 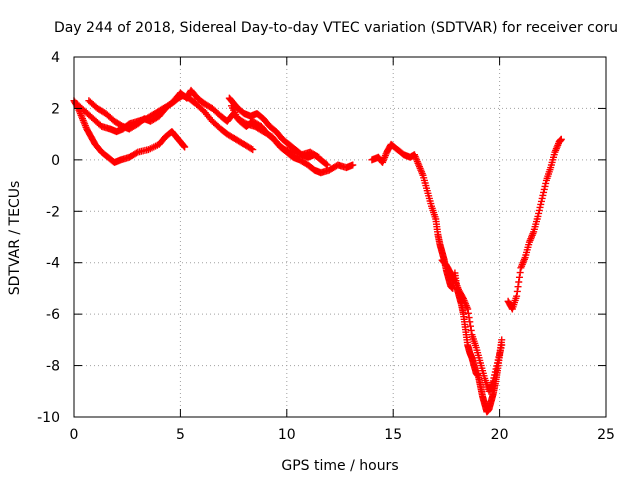 I want to click on series-arc7, so click(x=472, y=325).